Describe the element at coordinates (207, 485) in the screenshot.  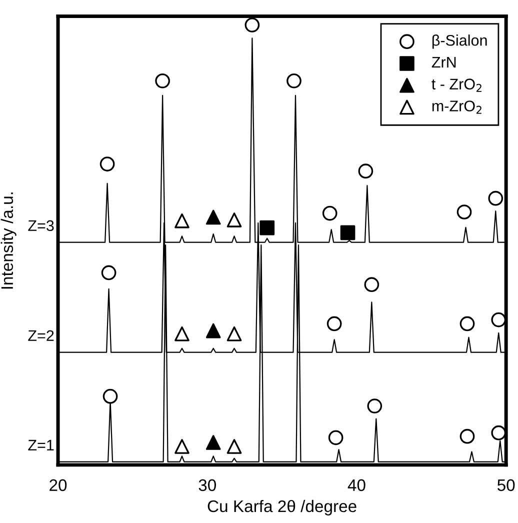
I see `x-tick-label: 30` at that location.